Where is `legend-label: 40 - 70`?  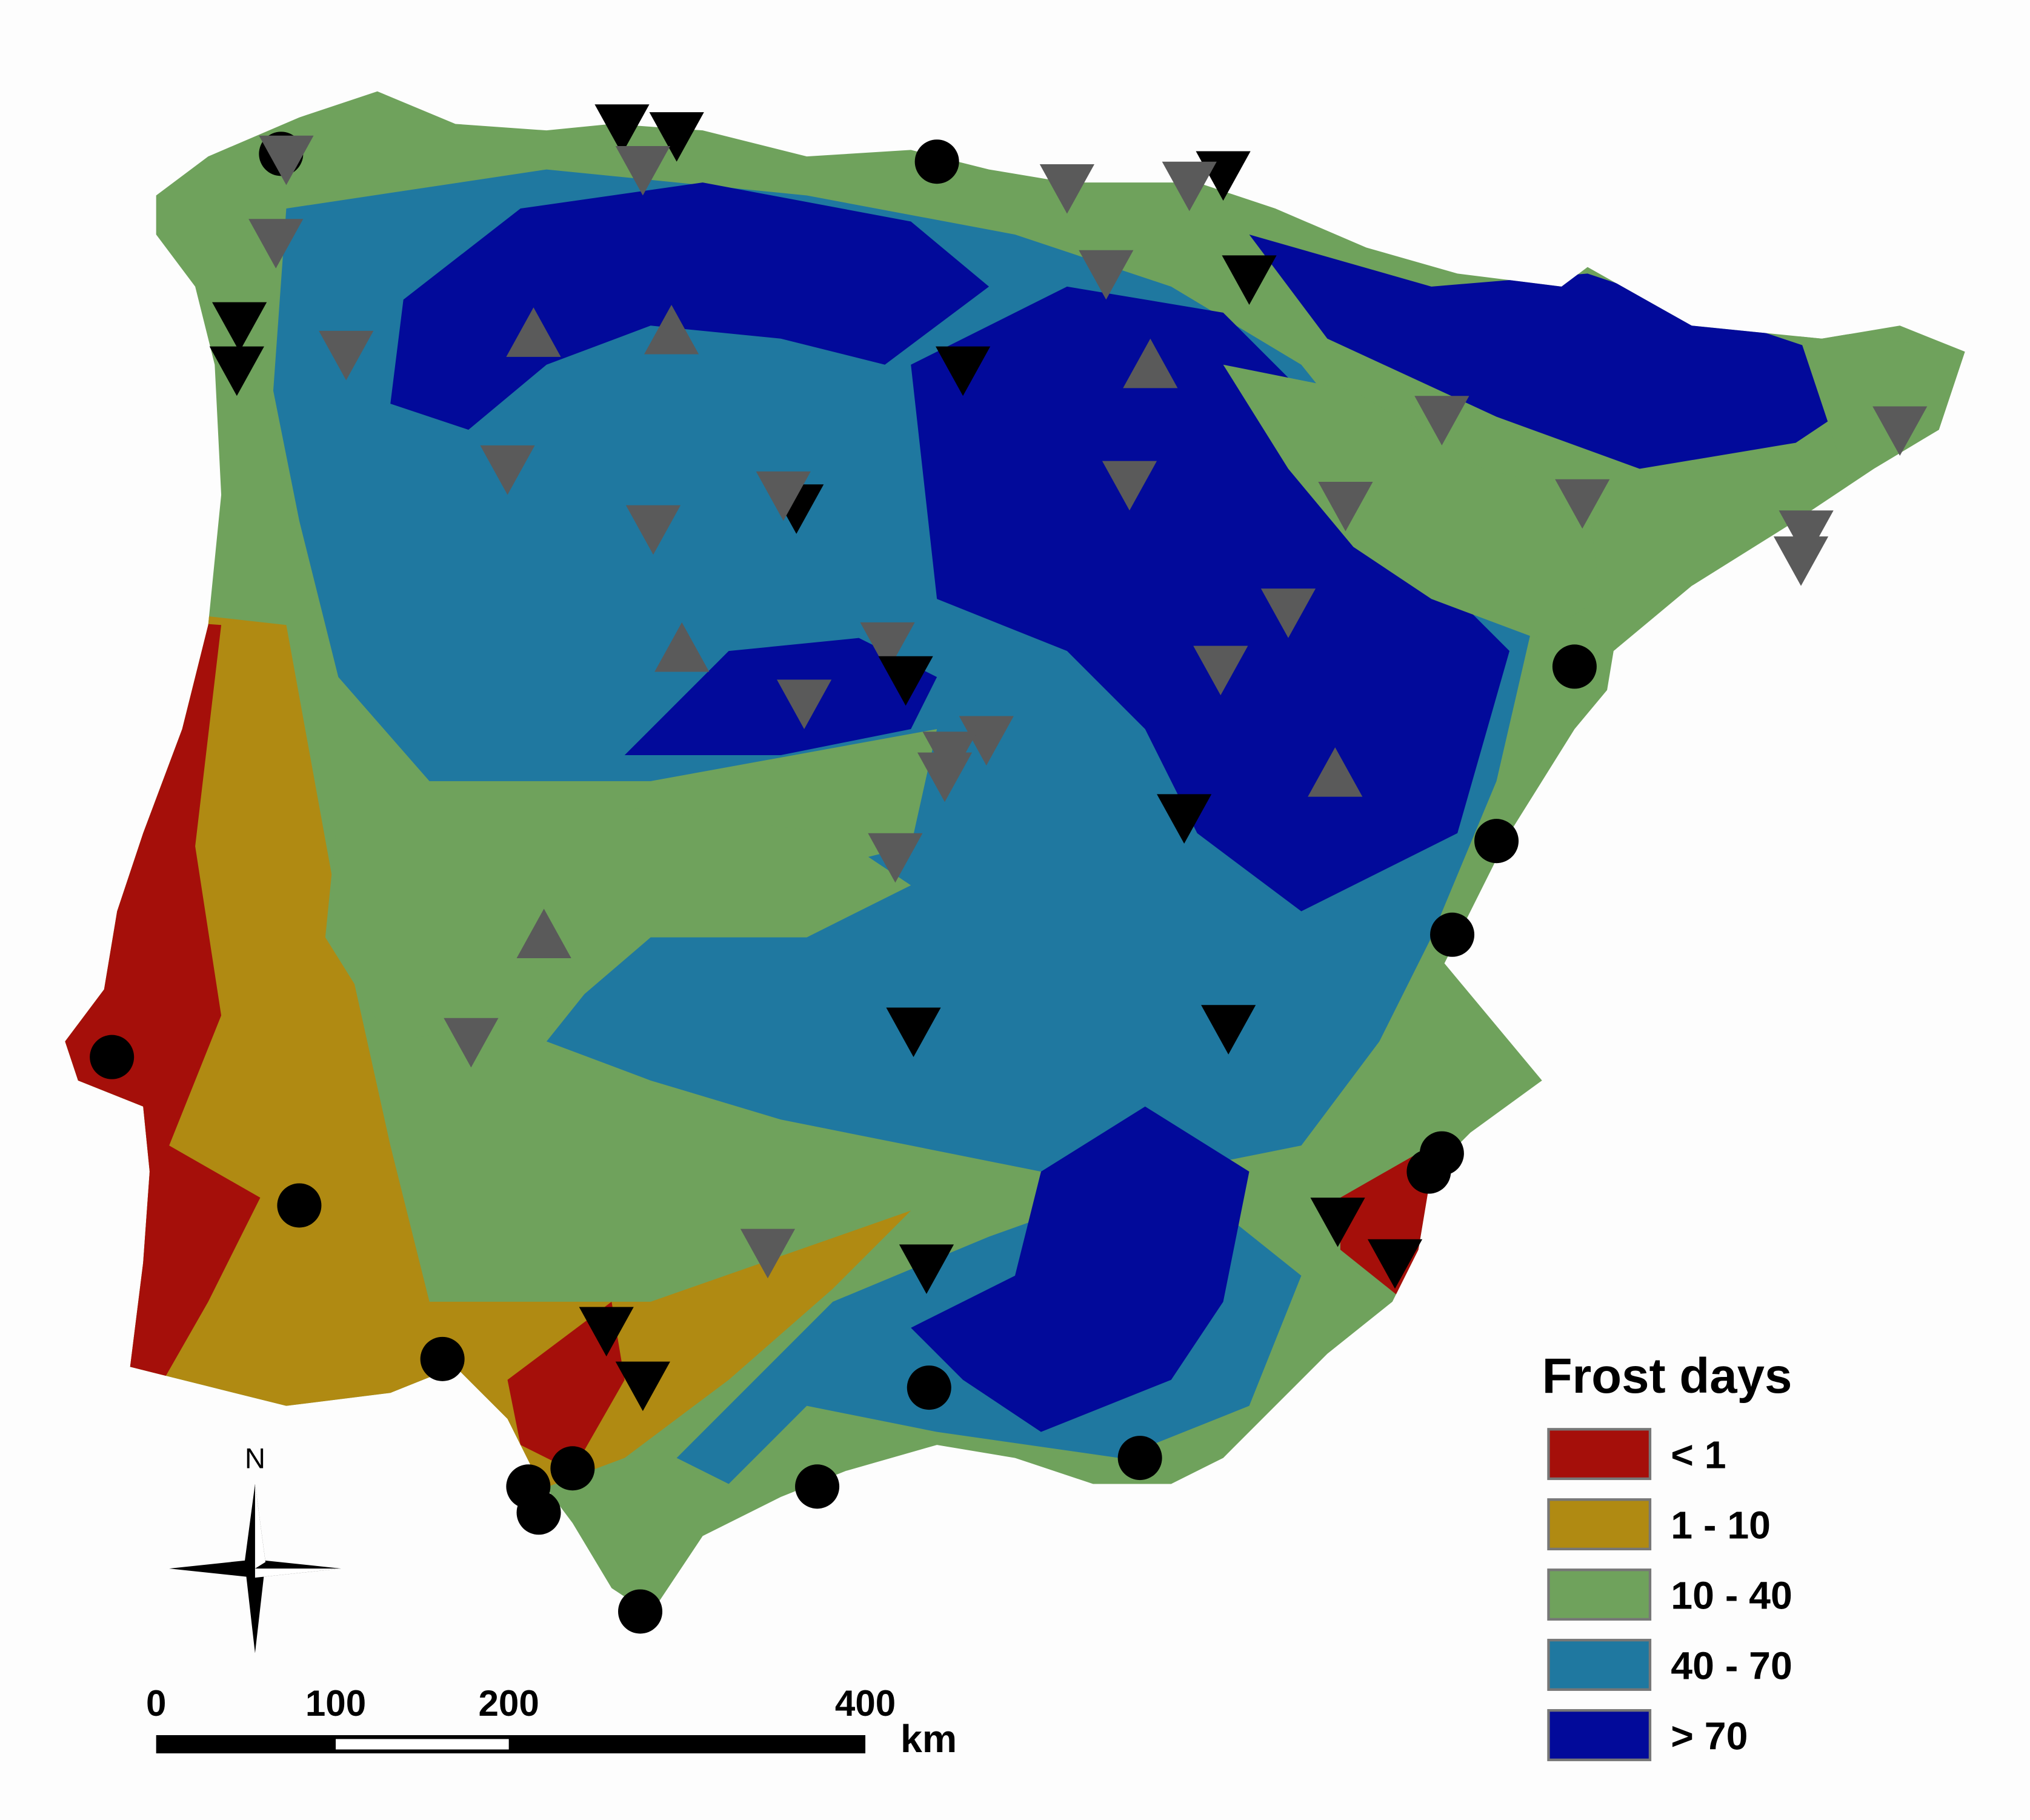
legend-label: 40 - 70 is located at coordinates (1732, 1666).